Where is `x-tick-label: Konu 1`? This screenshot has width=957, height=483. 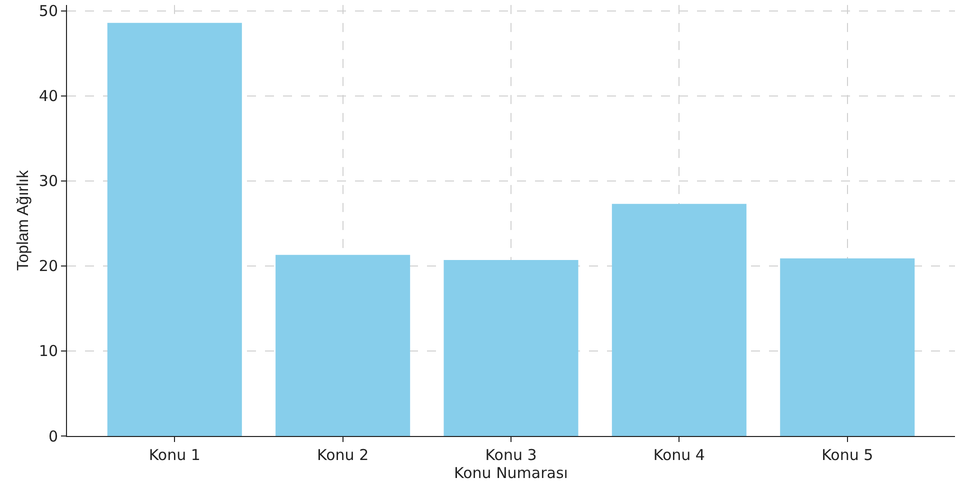
x-tick-label: Konu 1 is located at coordinates (174, 455).